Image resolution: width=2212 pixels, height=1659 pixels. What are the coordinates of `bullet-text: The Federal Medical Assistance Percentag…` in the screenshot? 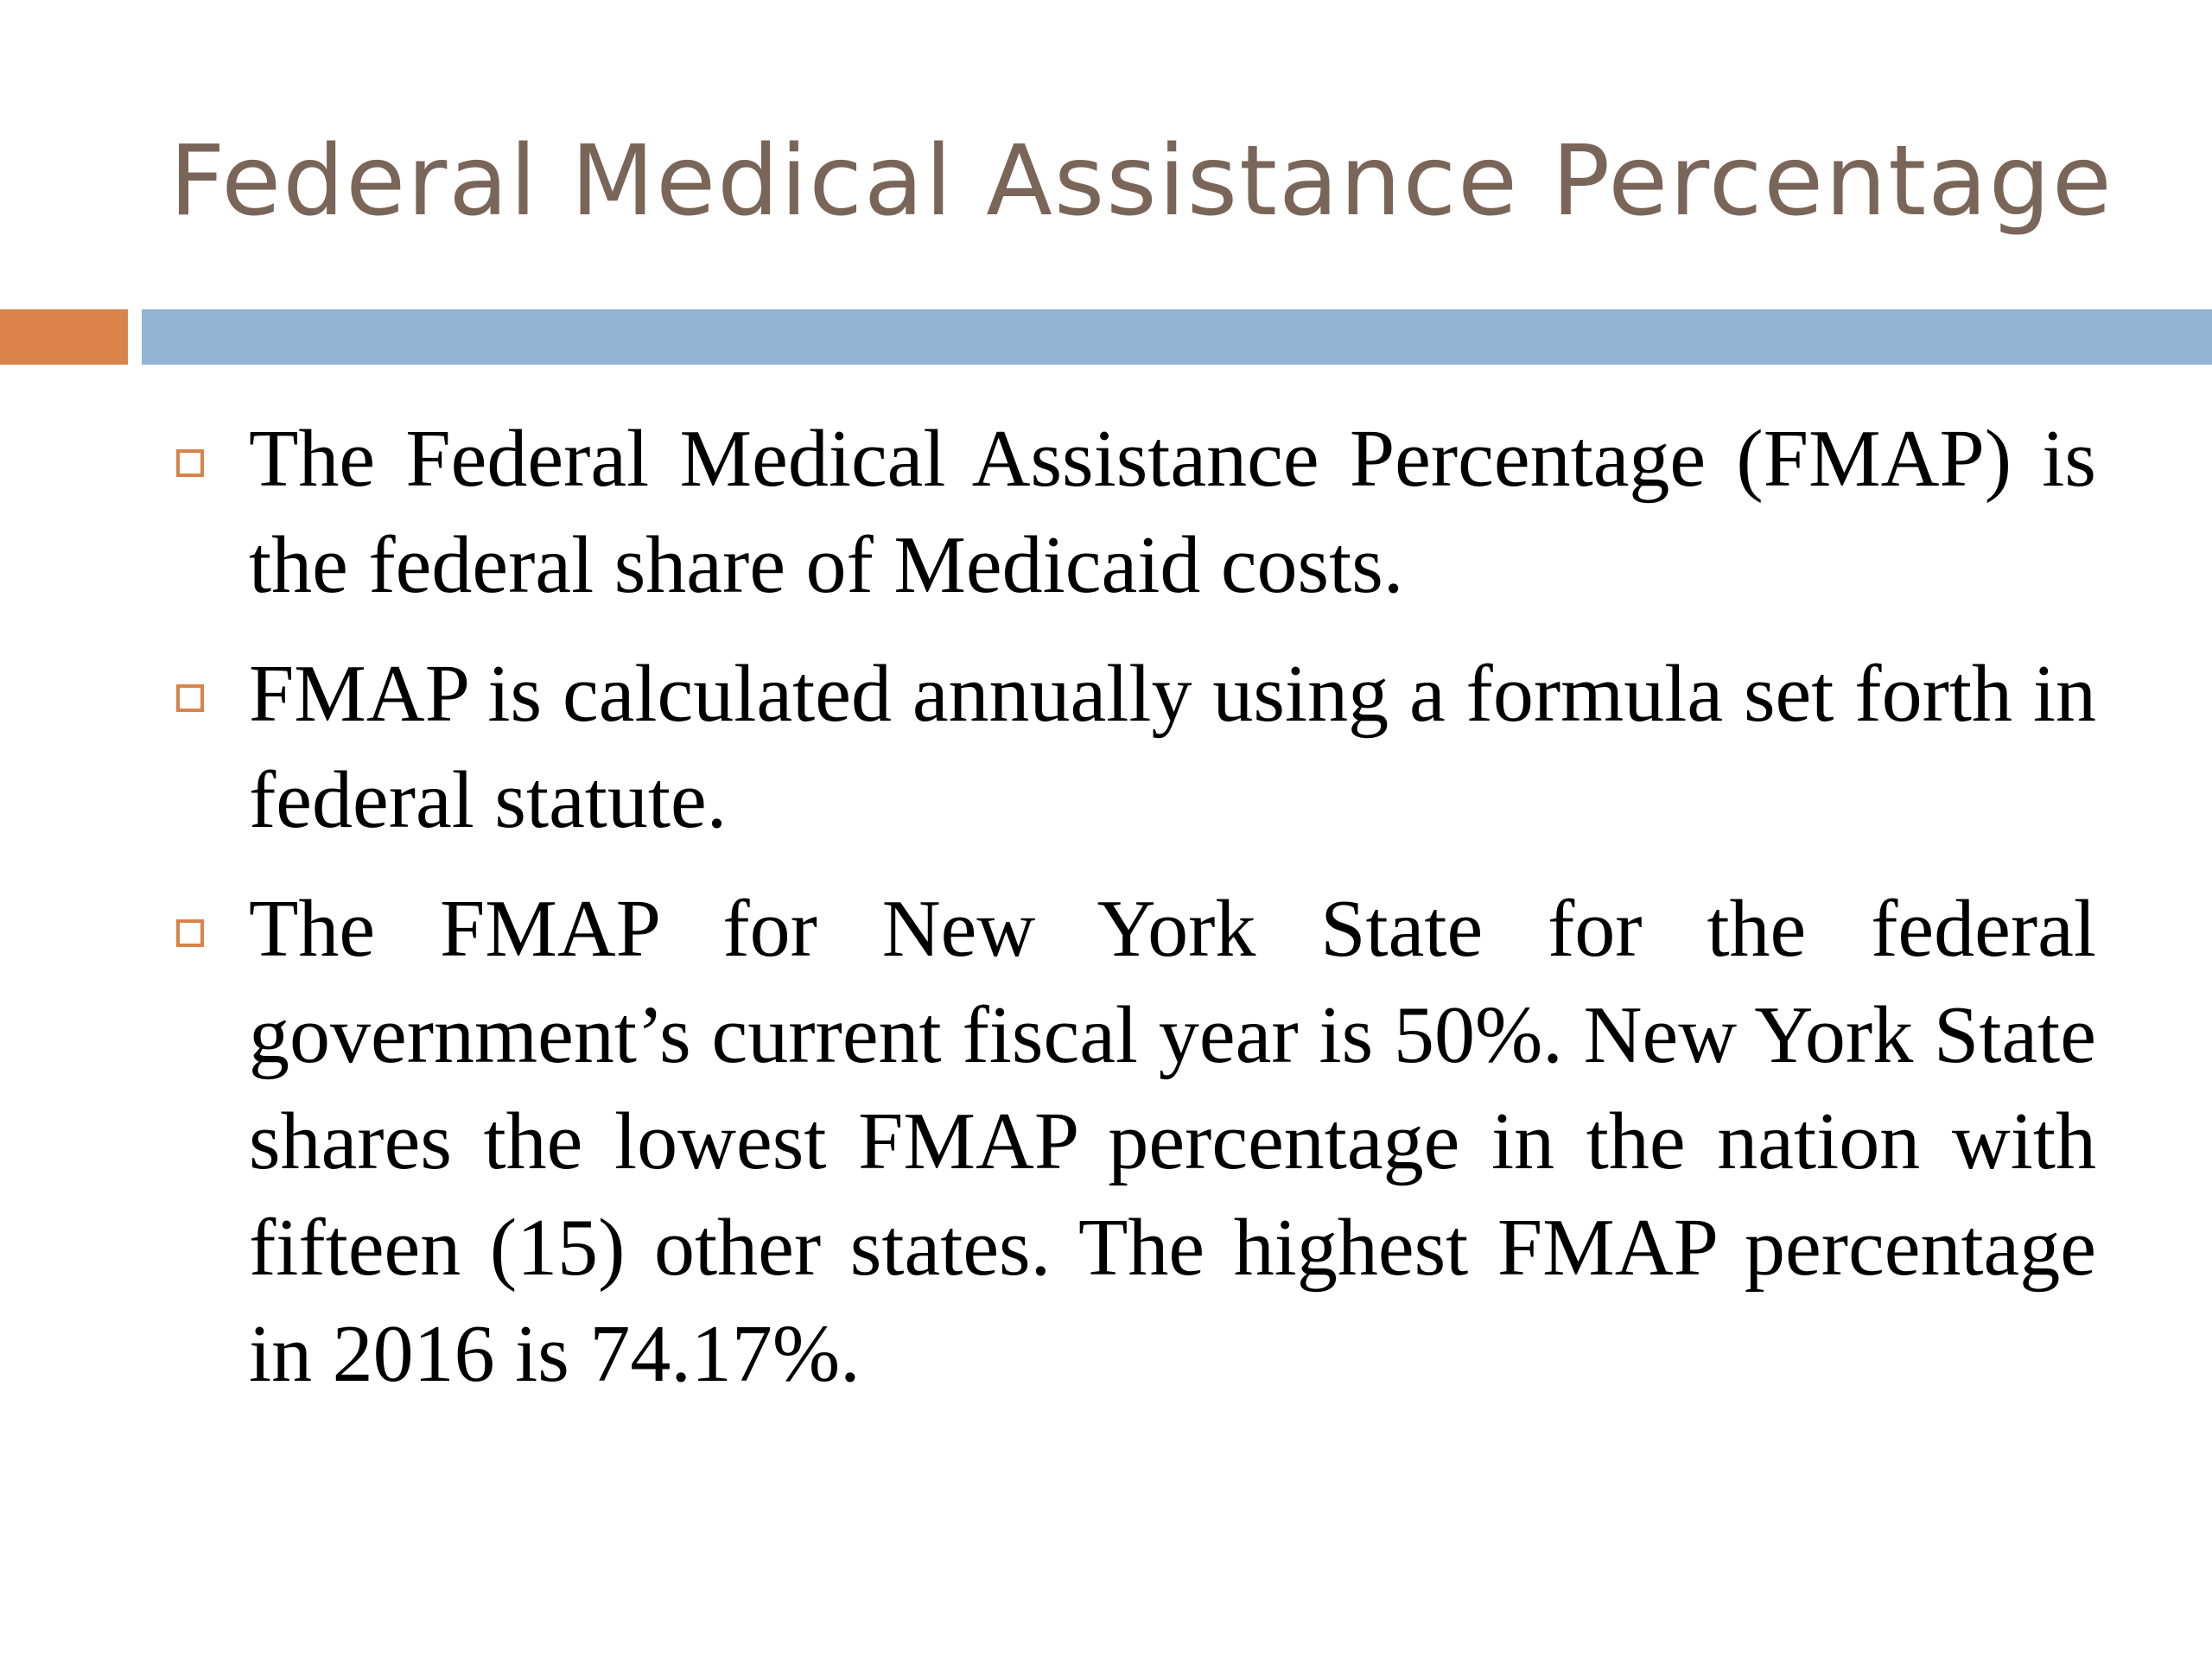 It's located at (1172, 512).